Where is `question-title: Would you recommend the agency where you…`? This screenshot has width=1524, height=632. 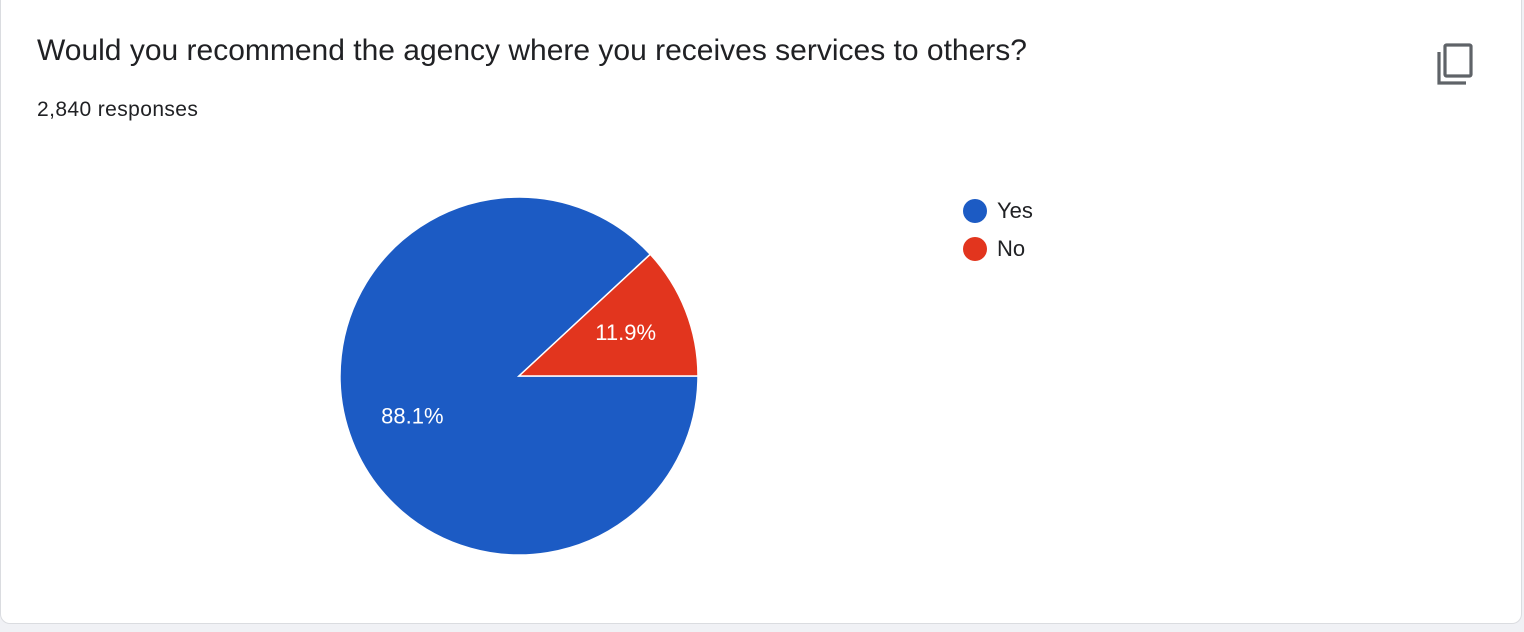 question-title: Would you recommend the agency where you… is located at coordinates (532, 50).